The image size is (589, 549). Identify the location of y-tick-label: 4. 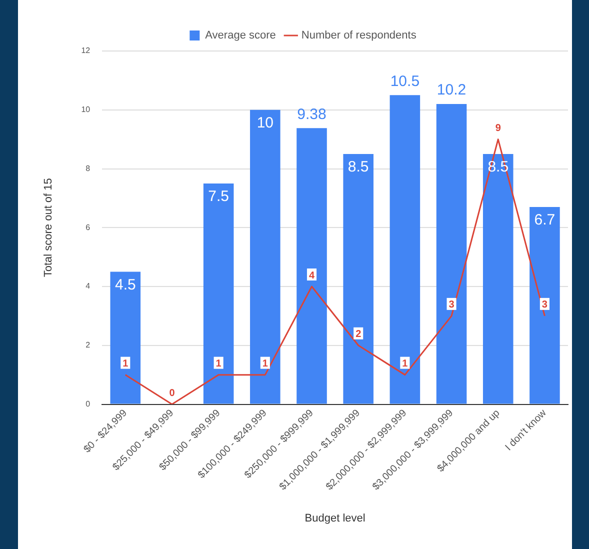
(88, 286).